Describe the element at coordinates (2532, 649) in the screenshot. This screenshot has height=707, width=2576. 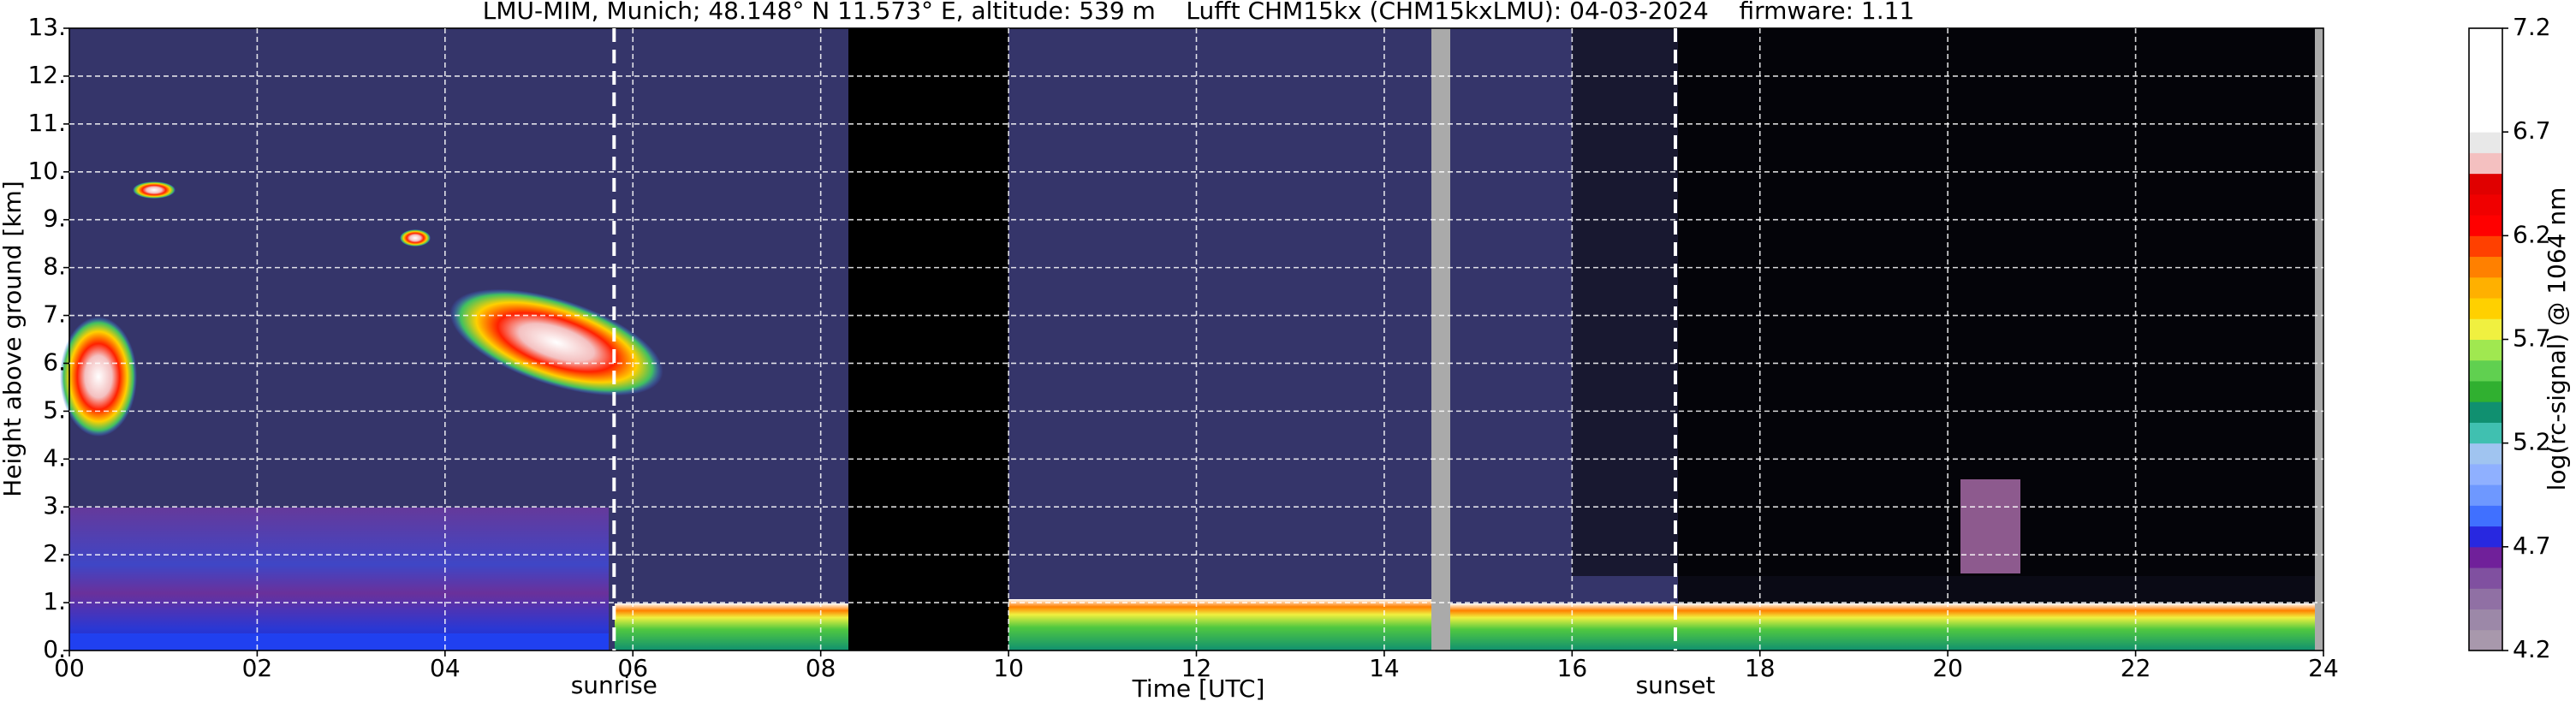
I see `colorbar-tick-label: 4.2` at that location.